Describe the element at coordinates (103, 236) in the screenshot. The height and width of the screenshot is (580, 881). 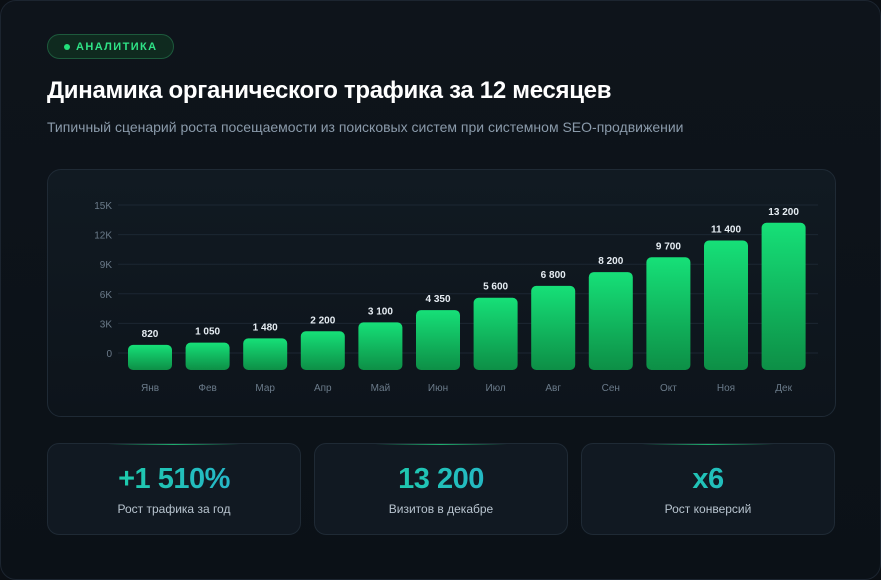
I see `y-tick-label: 12K` at that location.